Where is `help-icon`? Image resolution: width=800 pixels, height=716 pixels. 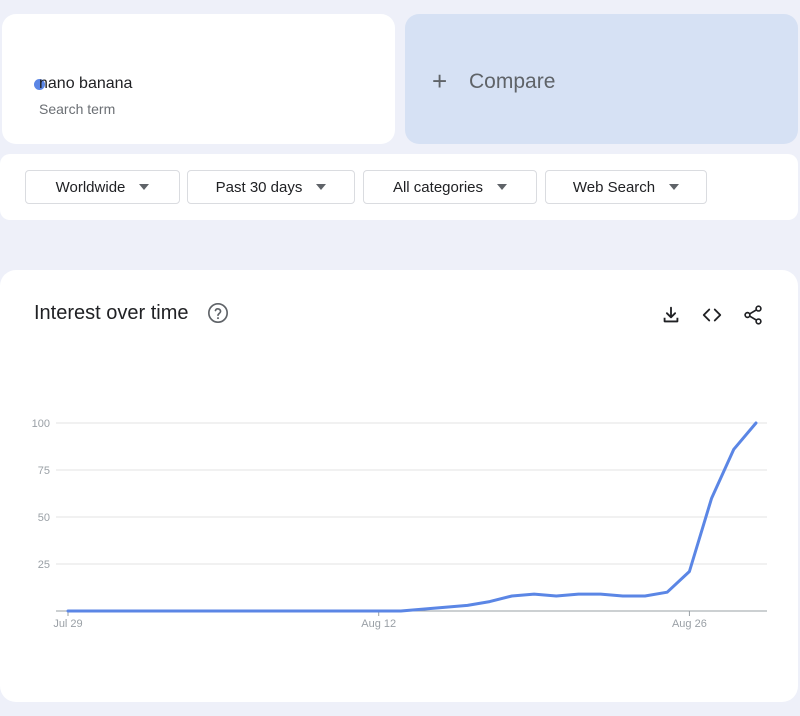
help-icon is located at coordinates (218, 313).